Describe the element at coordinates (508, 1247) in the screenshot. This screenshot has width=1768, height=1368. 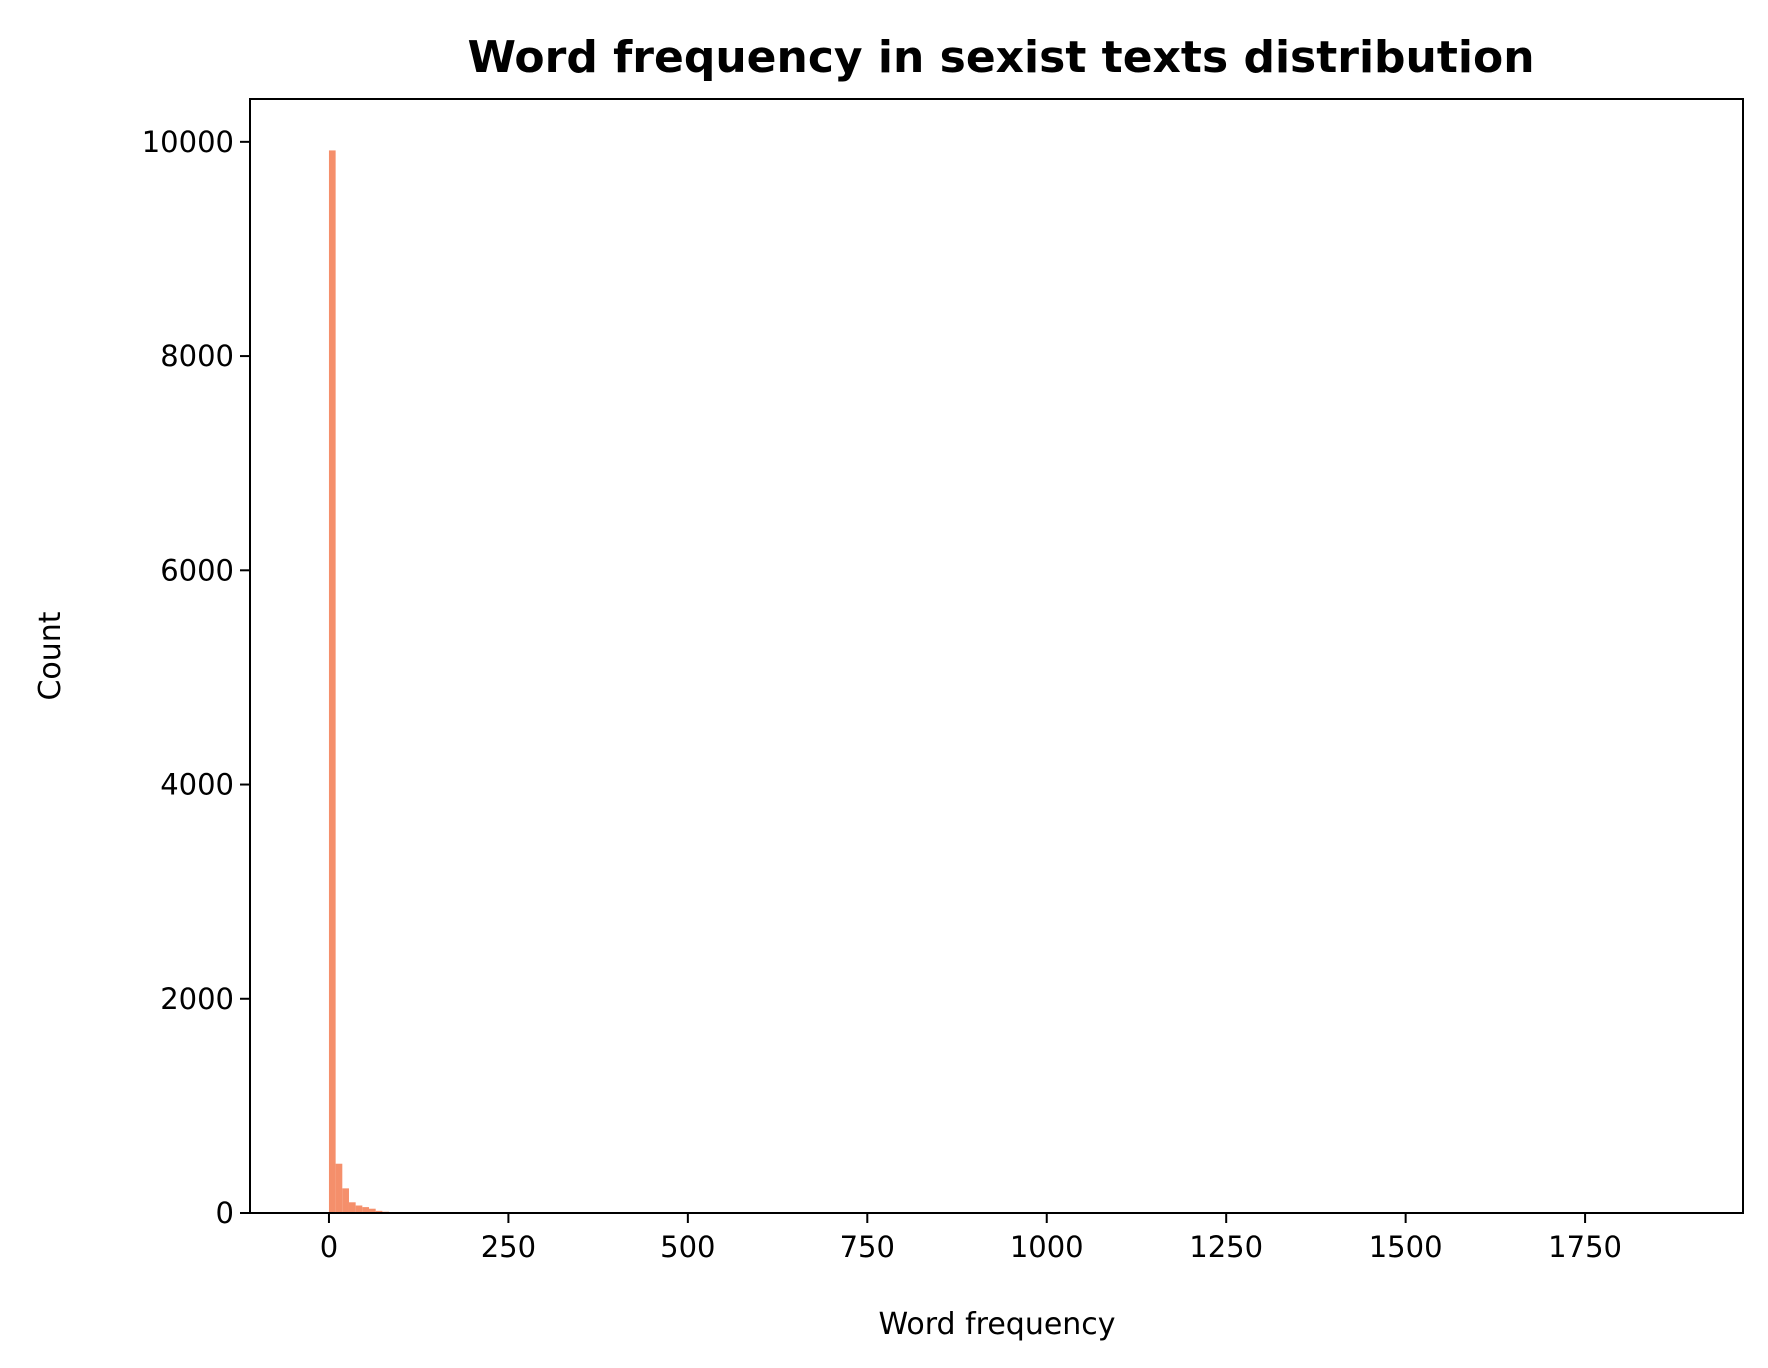
I see `x-tick-label: 250` at that location.